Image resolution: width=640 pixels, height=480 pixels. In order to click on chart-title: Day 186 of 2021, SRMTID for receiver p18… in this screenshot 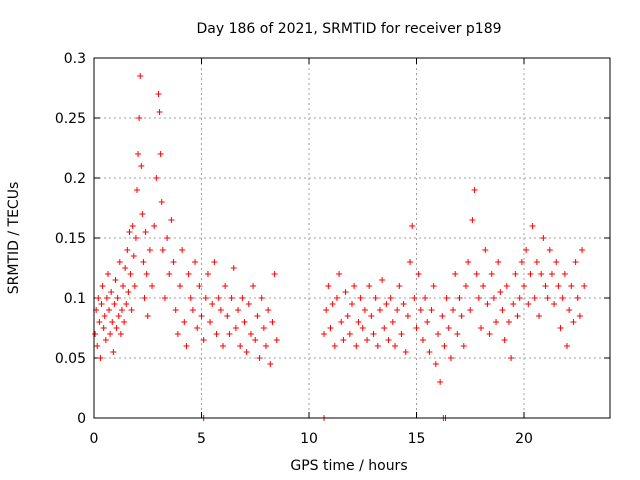, I will do `click(348, 29)`.